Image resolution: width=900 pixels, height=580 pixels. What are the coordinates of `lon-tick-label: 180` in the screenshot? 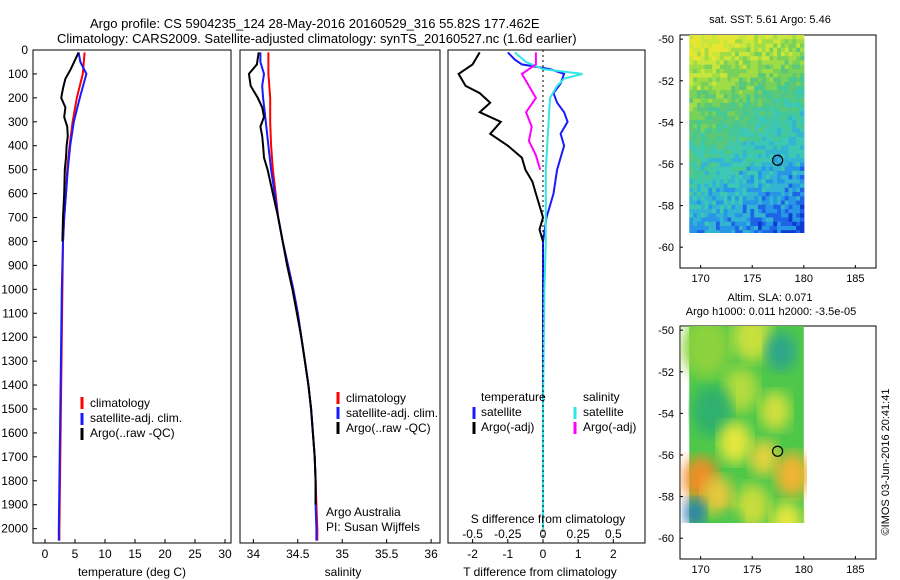 It's located at (804, 279).